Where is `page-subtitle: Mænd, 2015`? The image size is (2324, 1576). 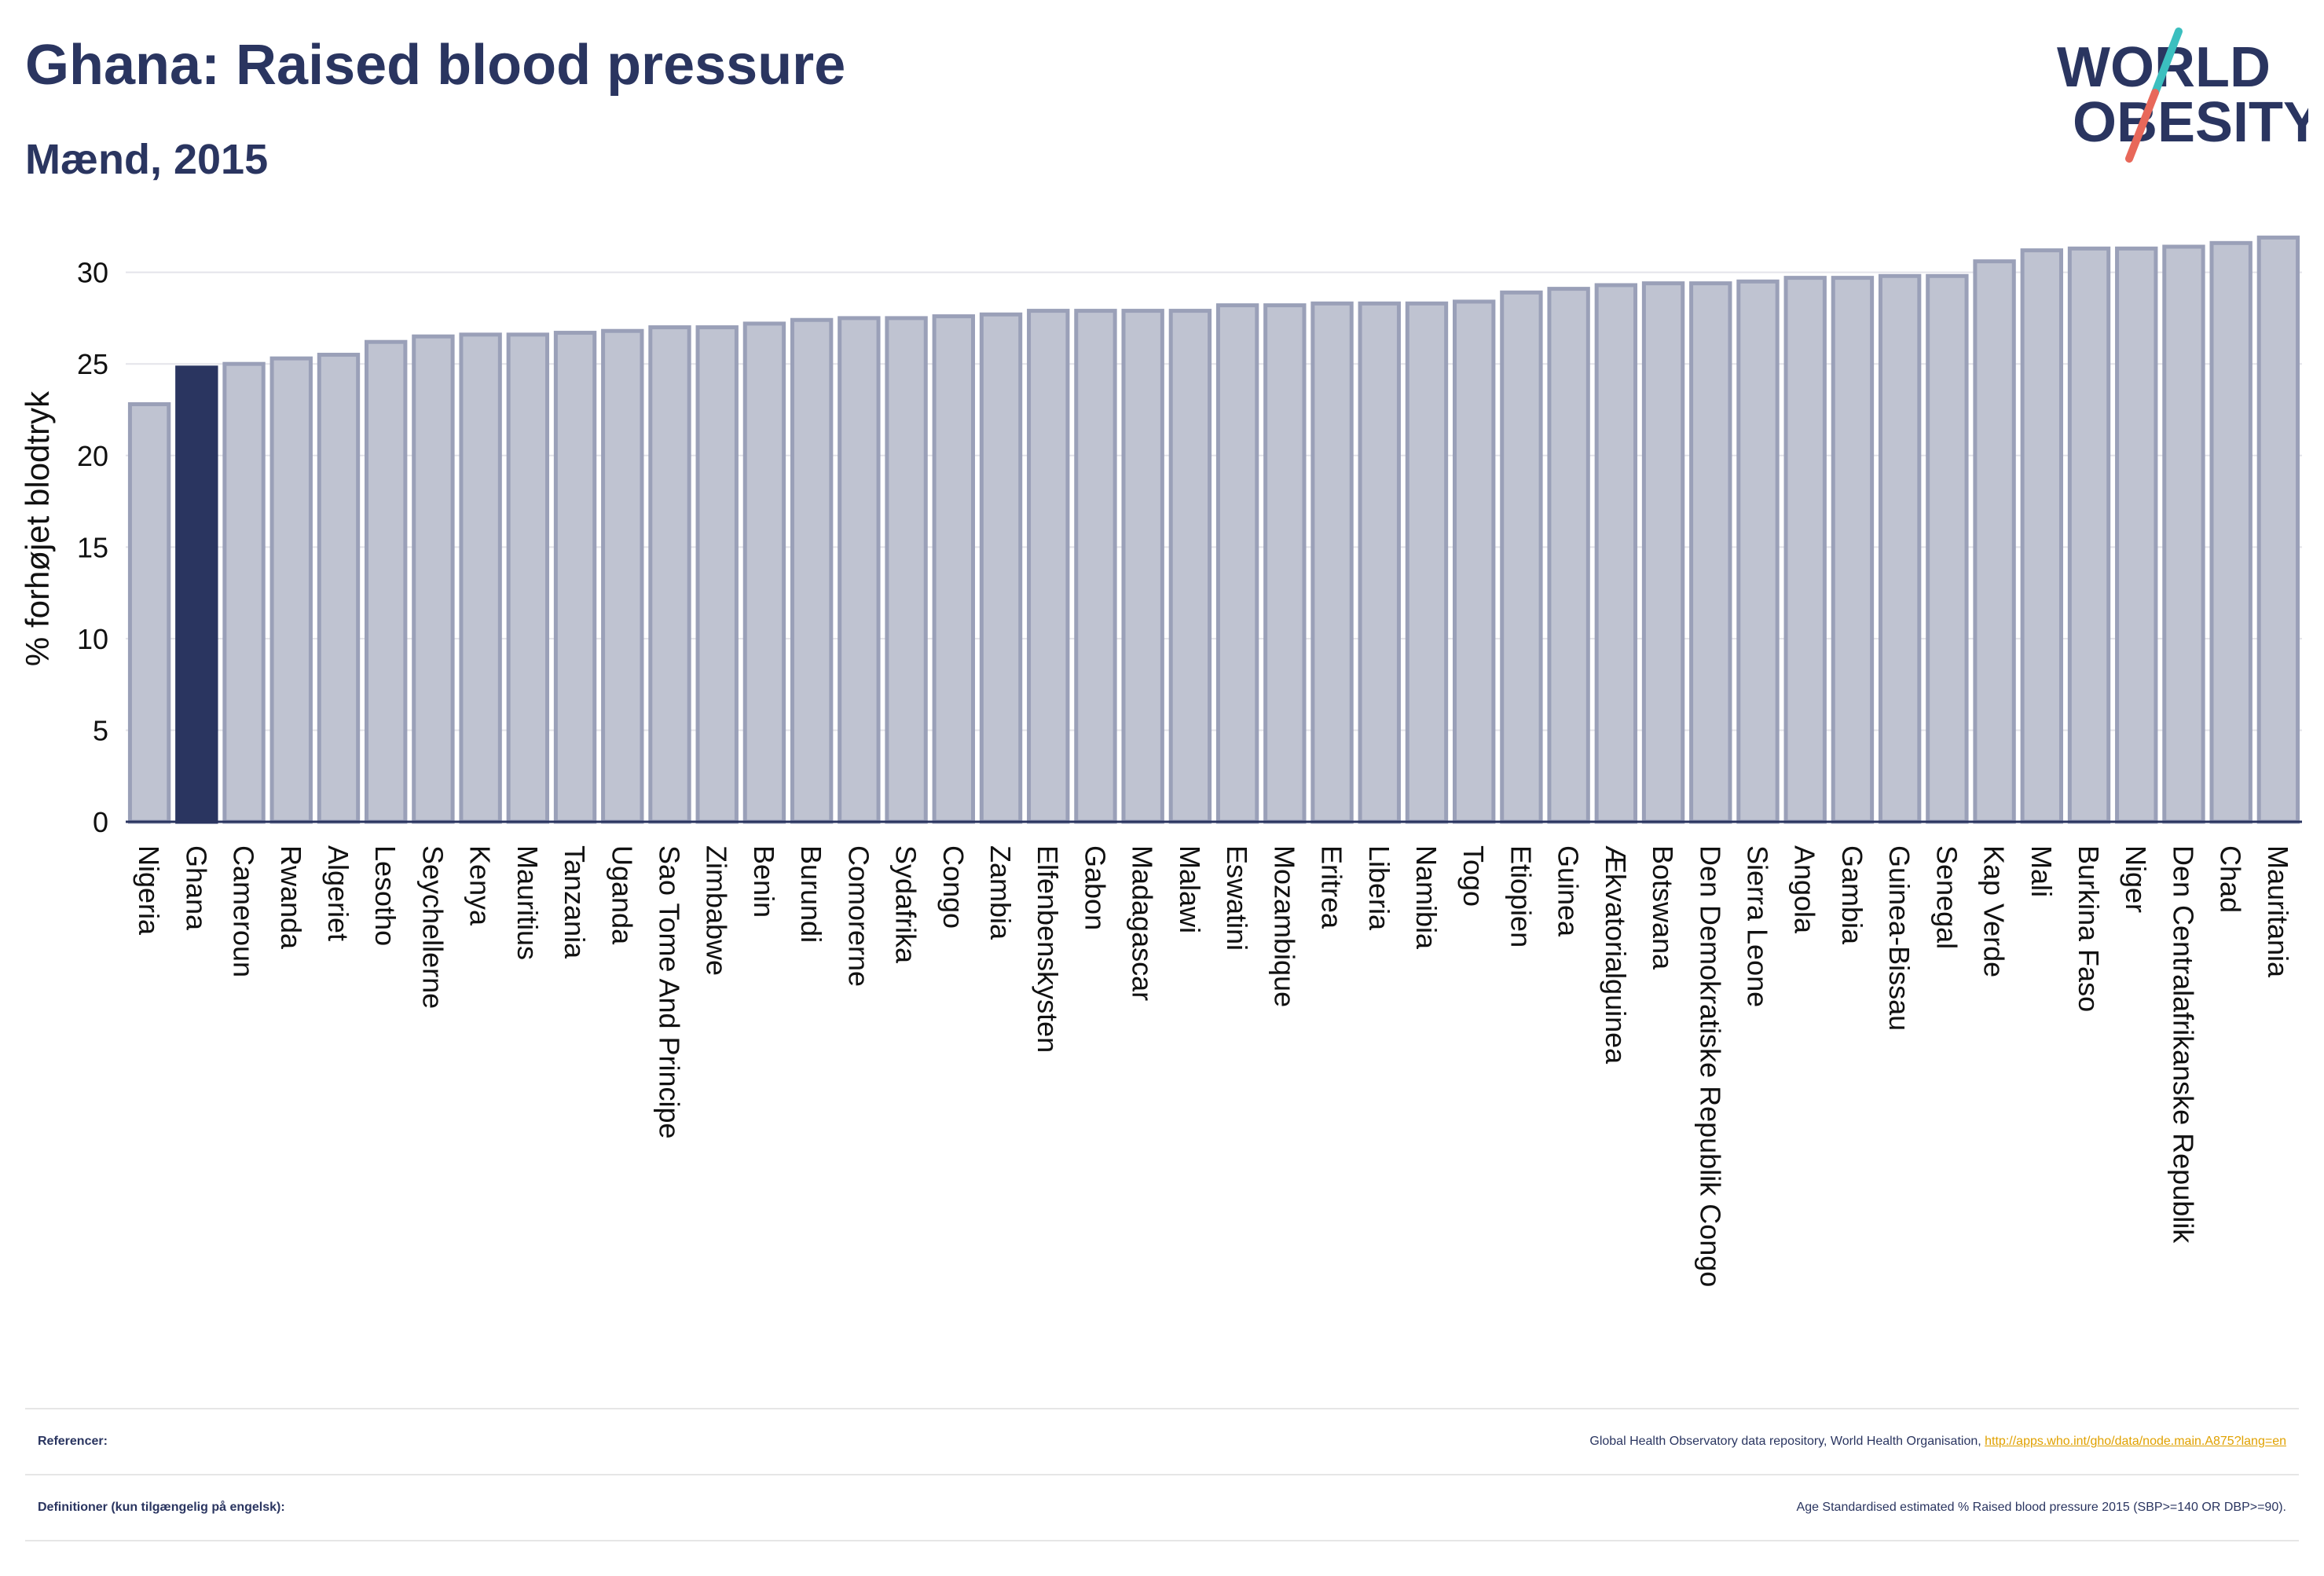
page-subtitle: Mænd, 2015 is located at coordinates (147, 159).